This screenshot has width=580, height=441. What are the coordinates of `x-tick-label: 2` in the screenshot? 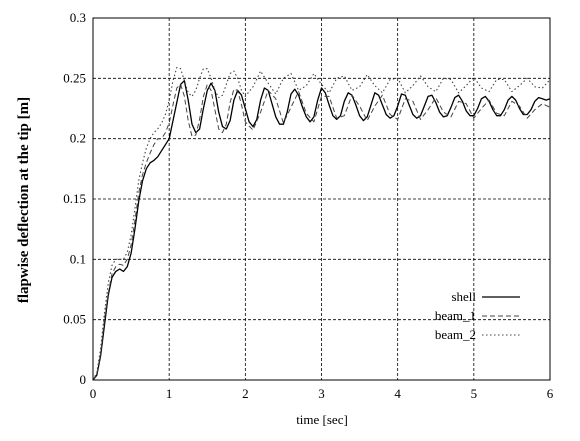 It's located at (245, 393).